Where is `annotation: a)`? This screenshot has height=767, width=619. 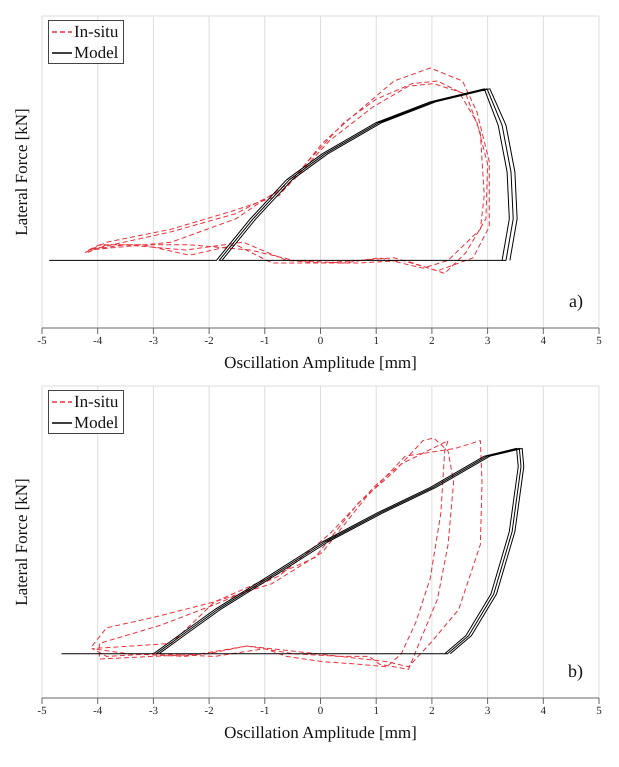
annotation: a) is located at coordinates (576, 301).